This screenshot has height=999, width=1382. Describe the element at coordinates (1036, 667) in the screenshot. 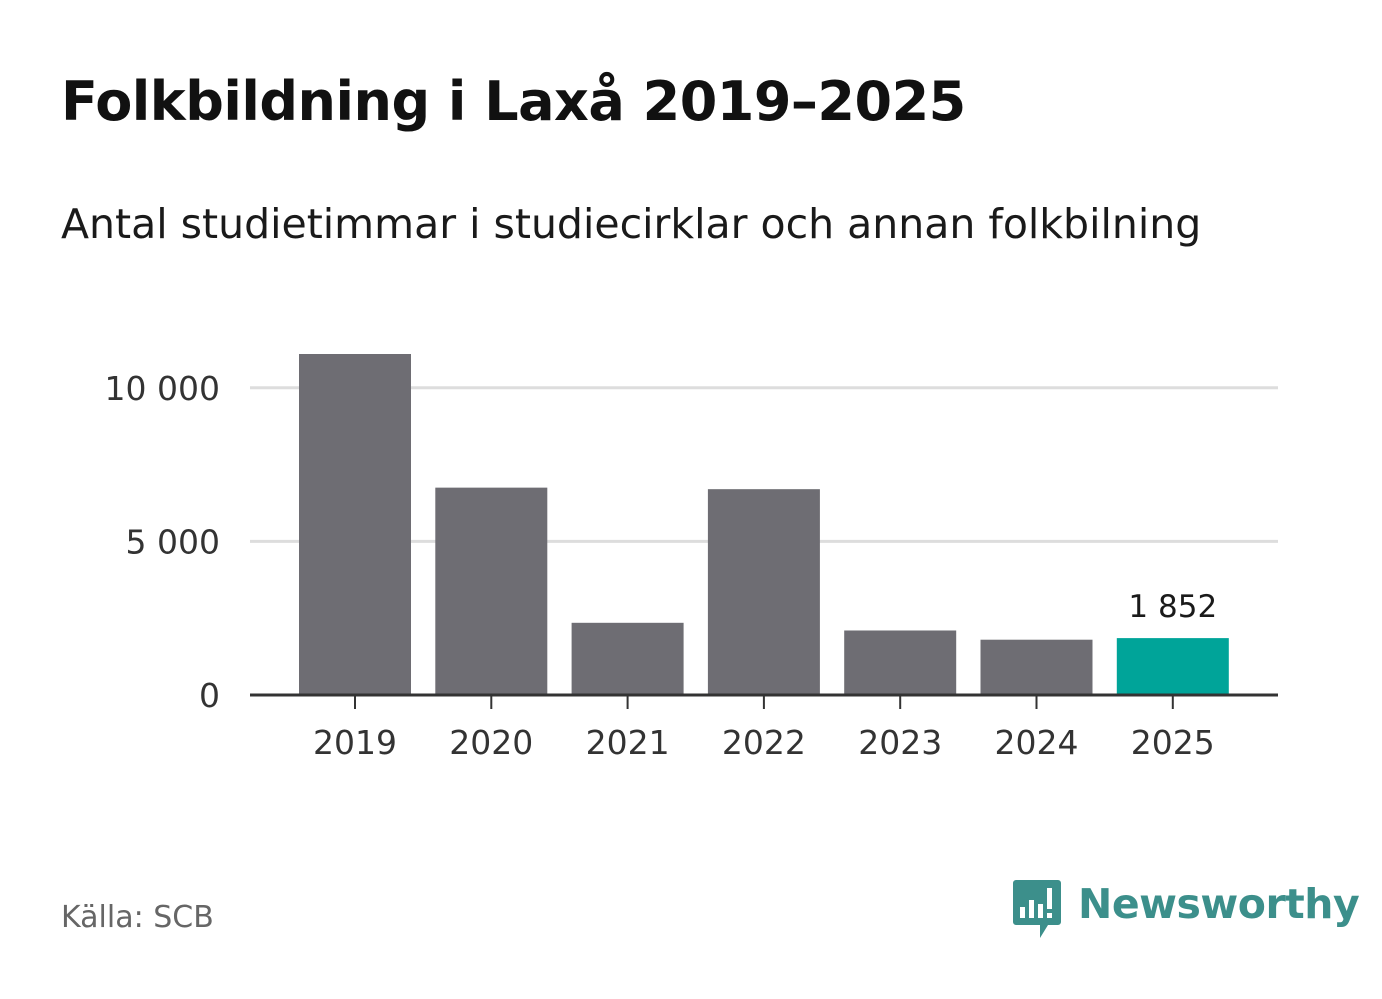

I see `bar-2024` at that location.